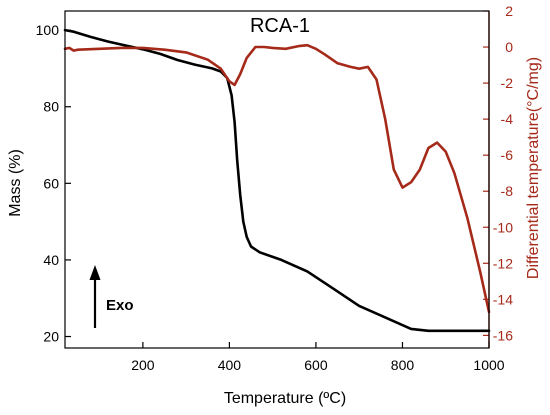 The image size is (550, 415). Describe the element at coordinates (111, 296) in the screenshot. I see `exo-annotation: Exo` at that location.